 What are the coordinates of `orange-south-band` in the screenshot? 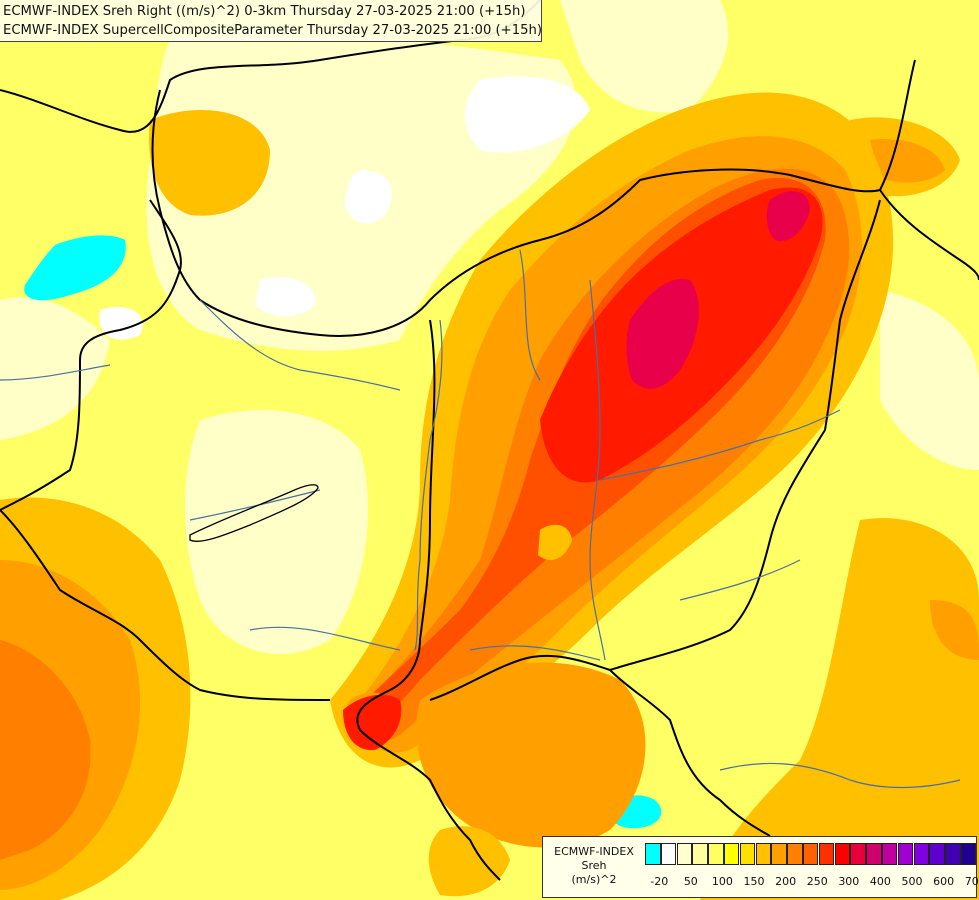 It's located at (531, 755).